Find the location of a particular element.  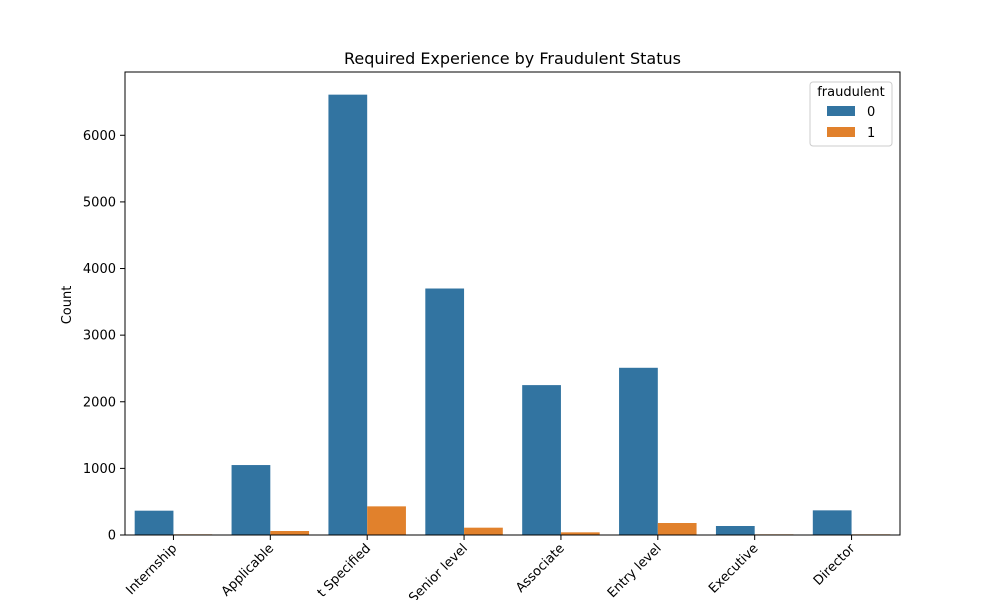

x-tick-label: Internship is located at coordinates (151, 569).